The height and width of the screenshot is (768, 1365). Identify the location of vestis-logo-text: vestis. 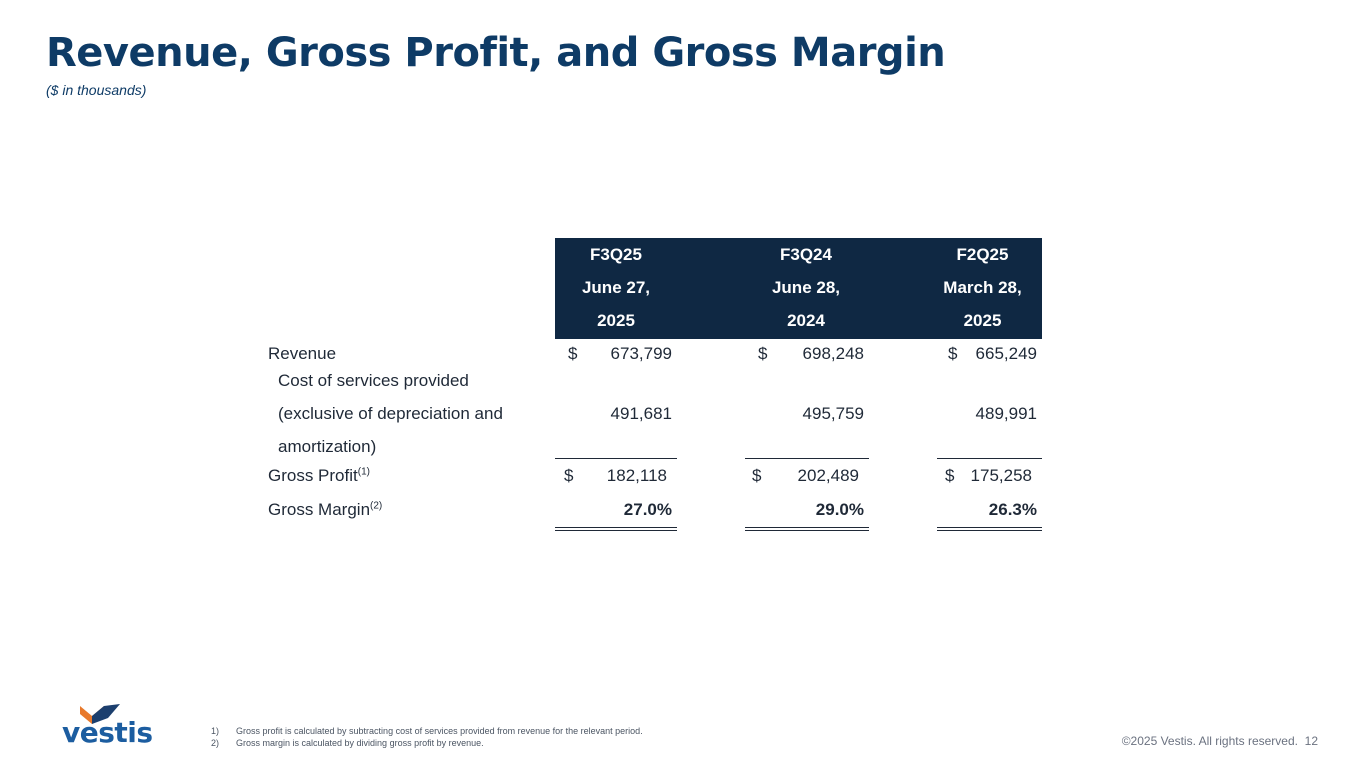
(107, 732).